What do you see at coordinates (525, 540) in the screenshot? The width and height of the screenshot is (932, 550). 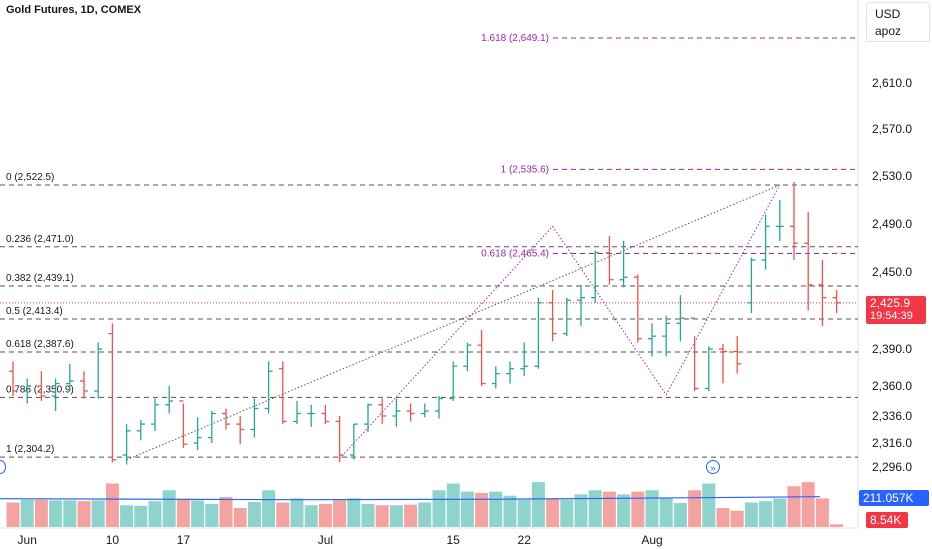 I see `time-axis-tick-label: 22` at bounding box center [525, 540].